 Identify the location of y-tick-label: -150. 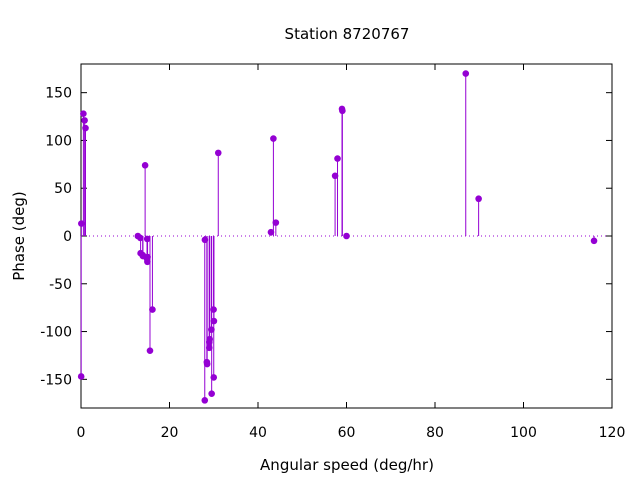
(56, 380).